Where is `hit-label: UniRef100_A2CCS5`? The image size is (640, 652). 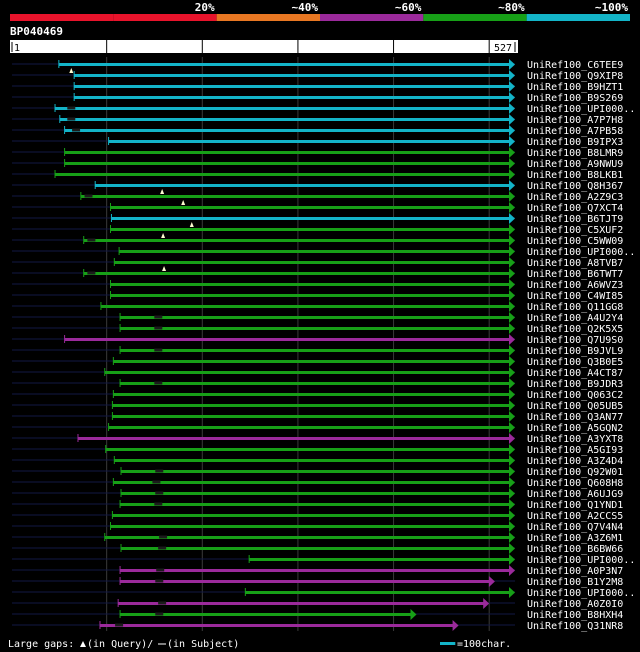 hit-label: UniRef100_A2CCS5 is located at coordinates (575, 516).